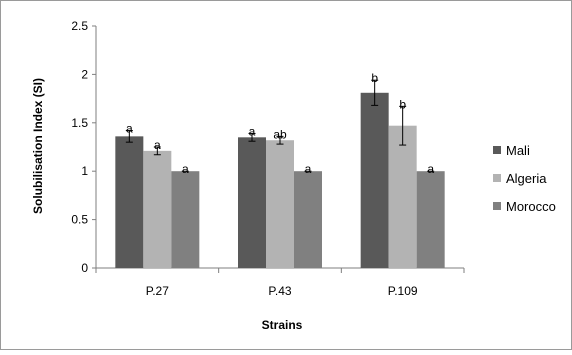 Image resolution: width=572 pixels, height=355 pixels. Describe the element at coordinates (84, 268) in the screenshot. I see `y-tick-label: 0` at that location.